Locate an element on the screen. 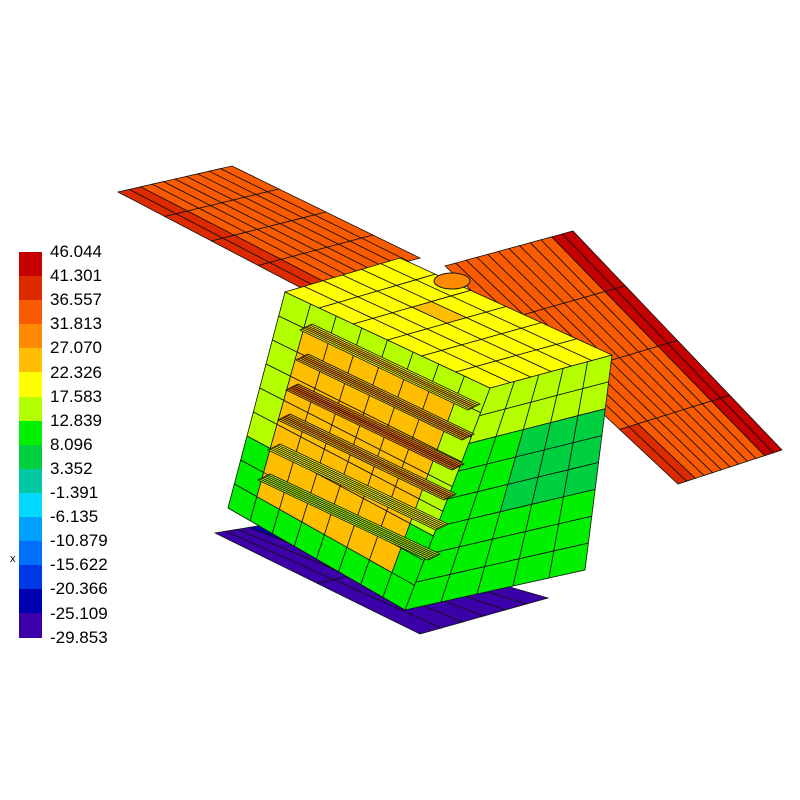 This screenshot has height=800, width=800. legend-label: -10.879 is located at coordinates (79, 541).